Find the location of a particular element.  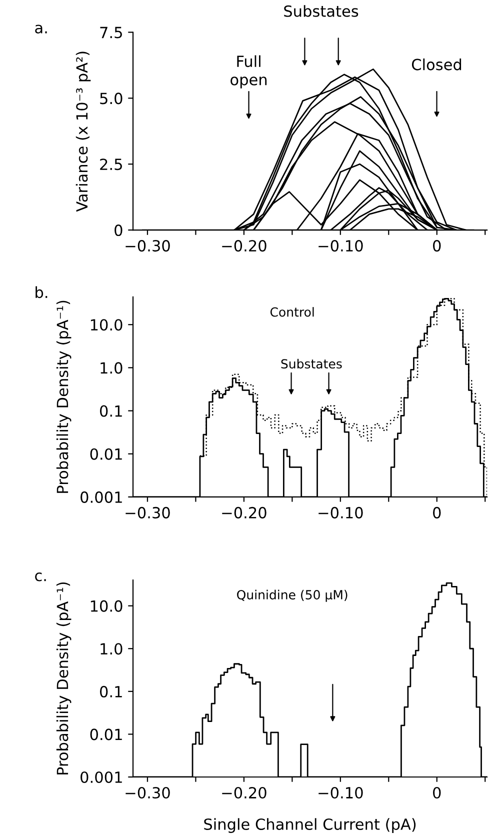

y-tick-label: 5.0 is located at coordinates (111, 98).